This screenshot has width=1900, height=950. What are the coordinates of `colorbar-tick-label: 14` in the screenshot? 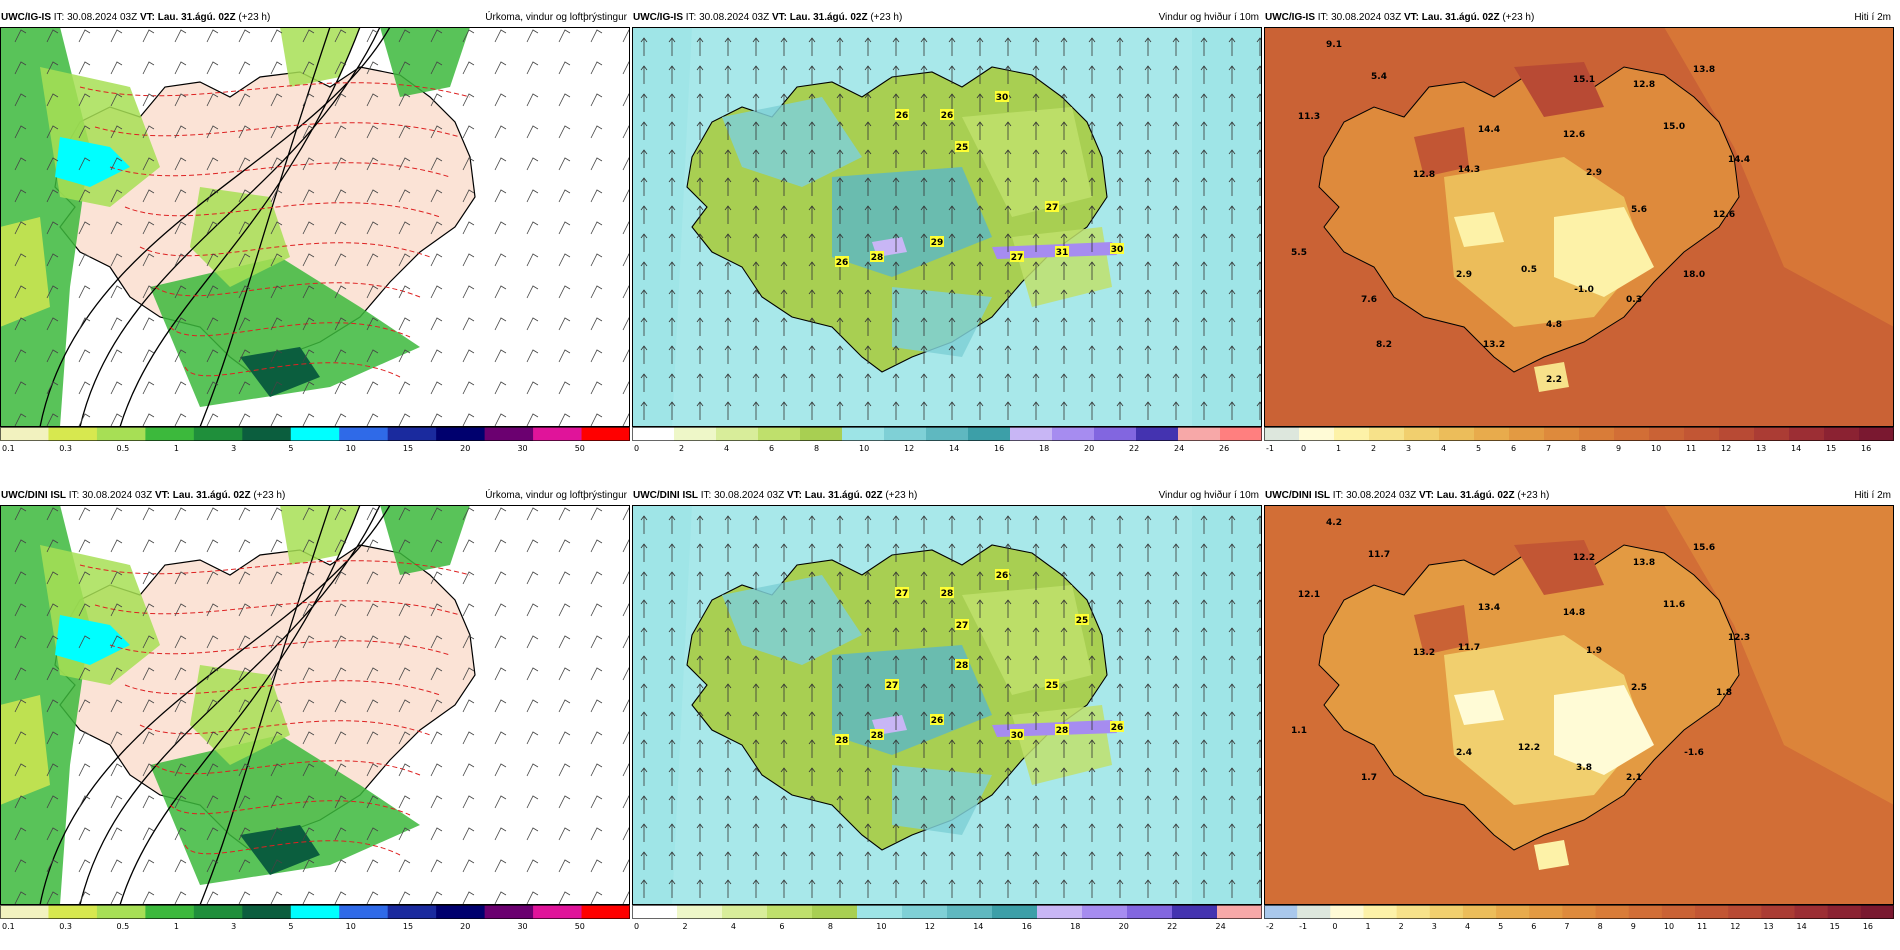 It's located at (1796, 448).